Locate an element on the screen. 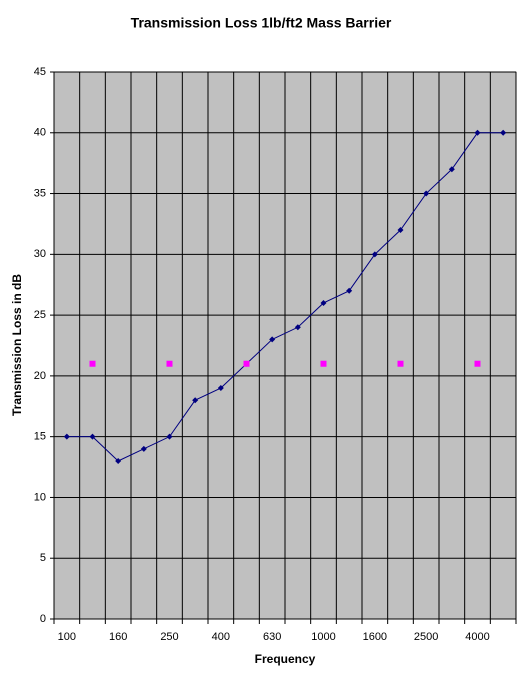 The image size is (521, 673). y-axis-title: Transmission Loss in dB is located at coordinates (17, 345).